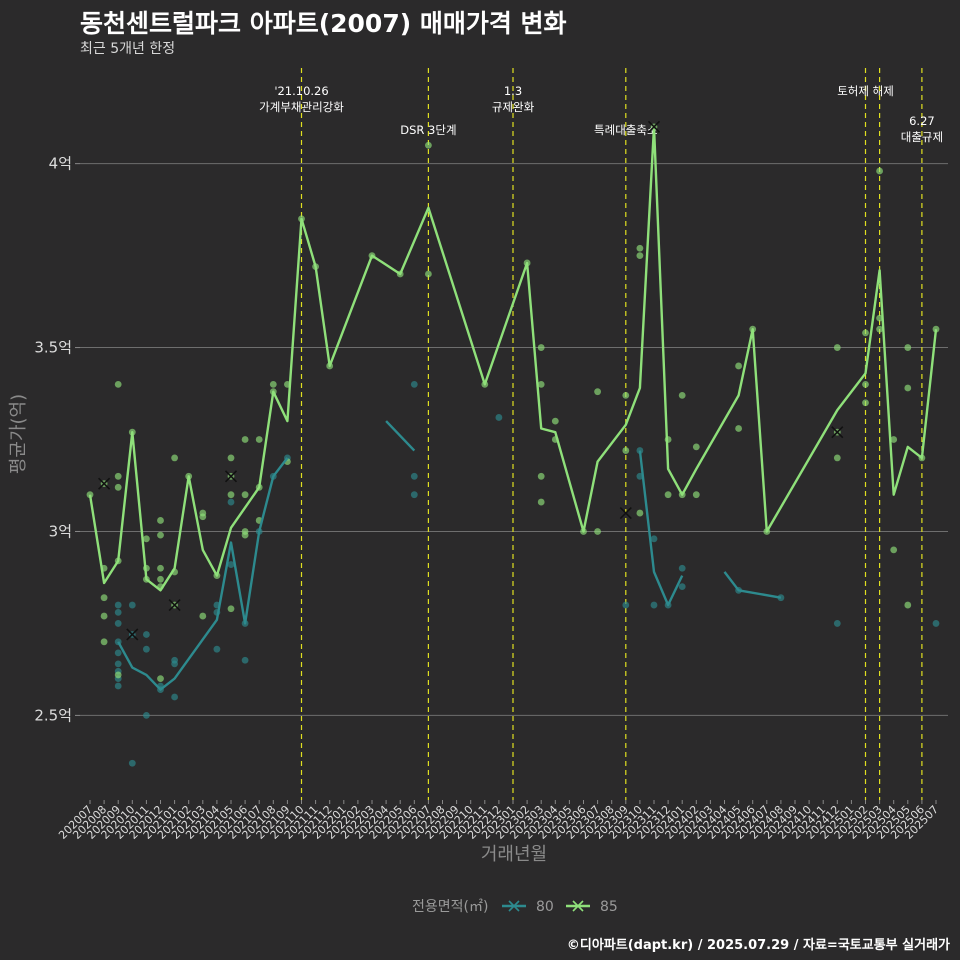 Image resolution: width=960 pixels, height=960 pixels. What do you see at coordinates (18, 434) in the screenshot?
I see `y-axis-title: 평균가(억)` at bounding box center [18, 434].